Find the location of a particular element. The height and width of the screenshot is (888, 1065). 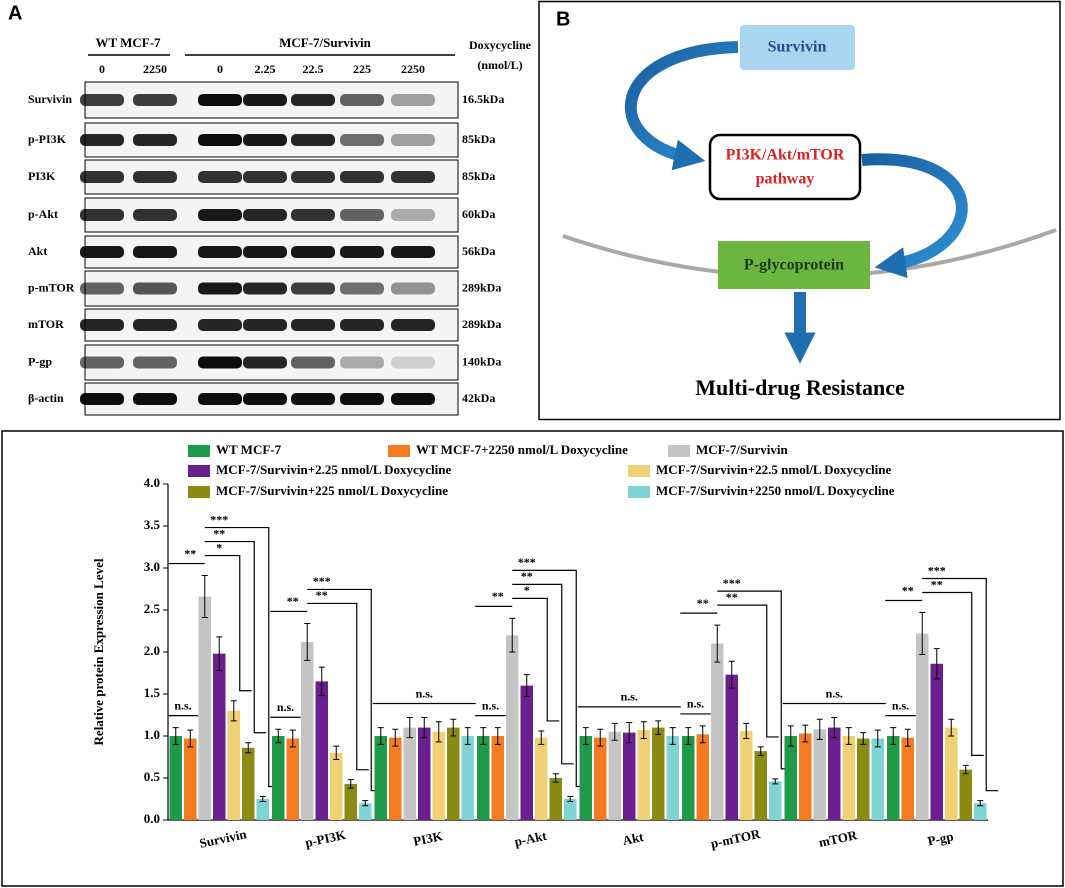

node-label: PI3K/Akt/mTOR is located at coordinates (785, 155).